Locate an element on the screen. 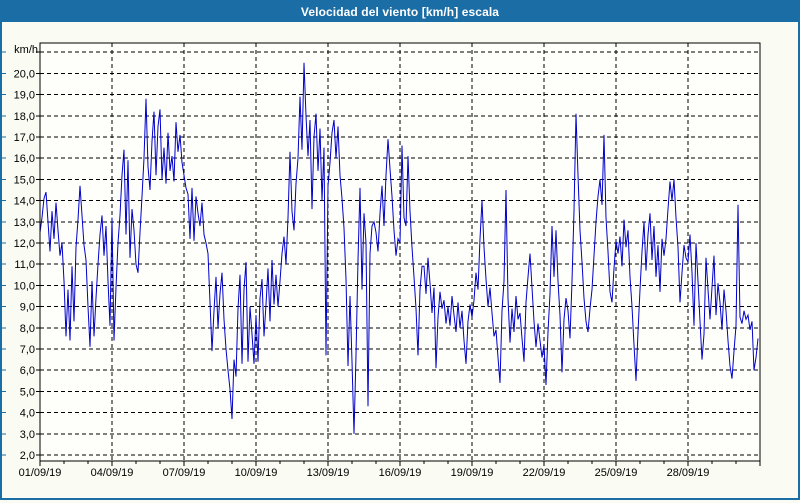 This screenshot has height=503, width=800. x-axis-label: 04/09/19 is located at coordinates (112, 473).